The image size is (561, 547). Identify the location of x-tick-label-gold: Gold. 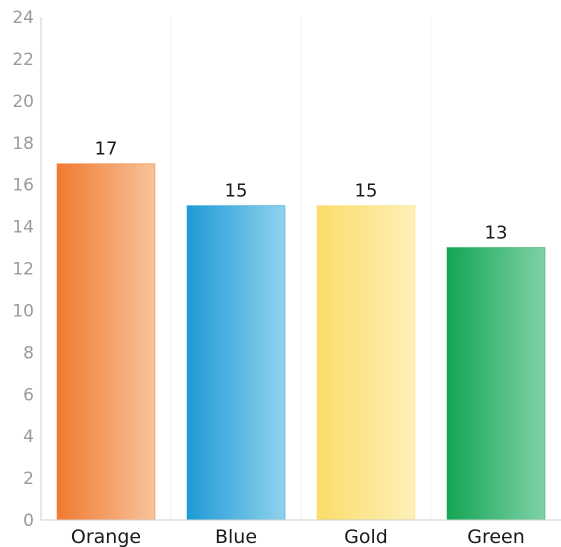
(366, 536).